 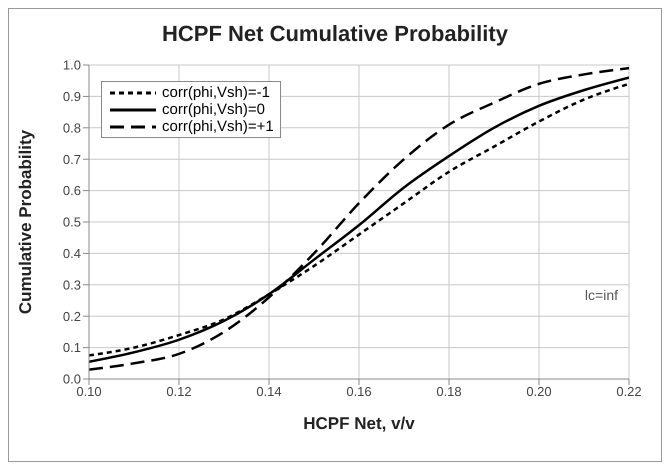 What do you see at coordinates (71, 65) in the screenshot?
I see `y-tick-label: 1.0` at bounding box center [71, 65].